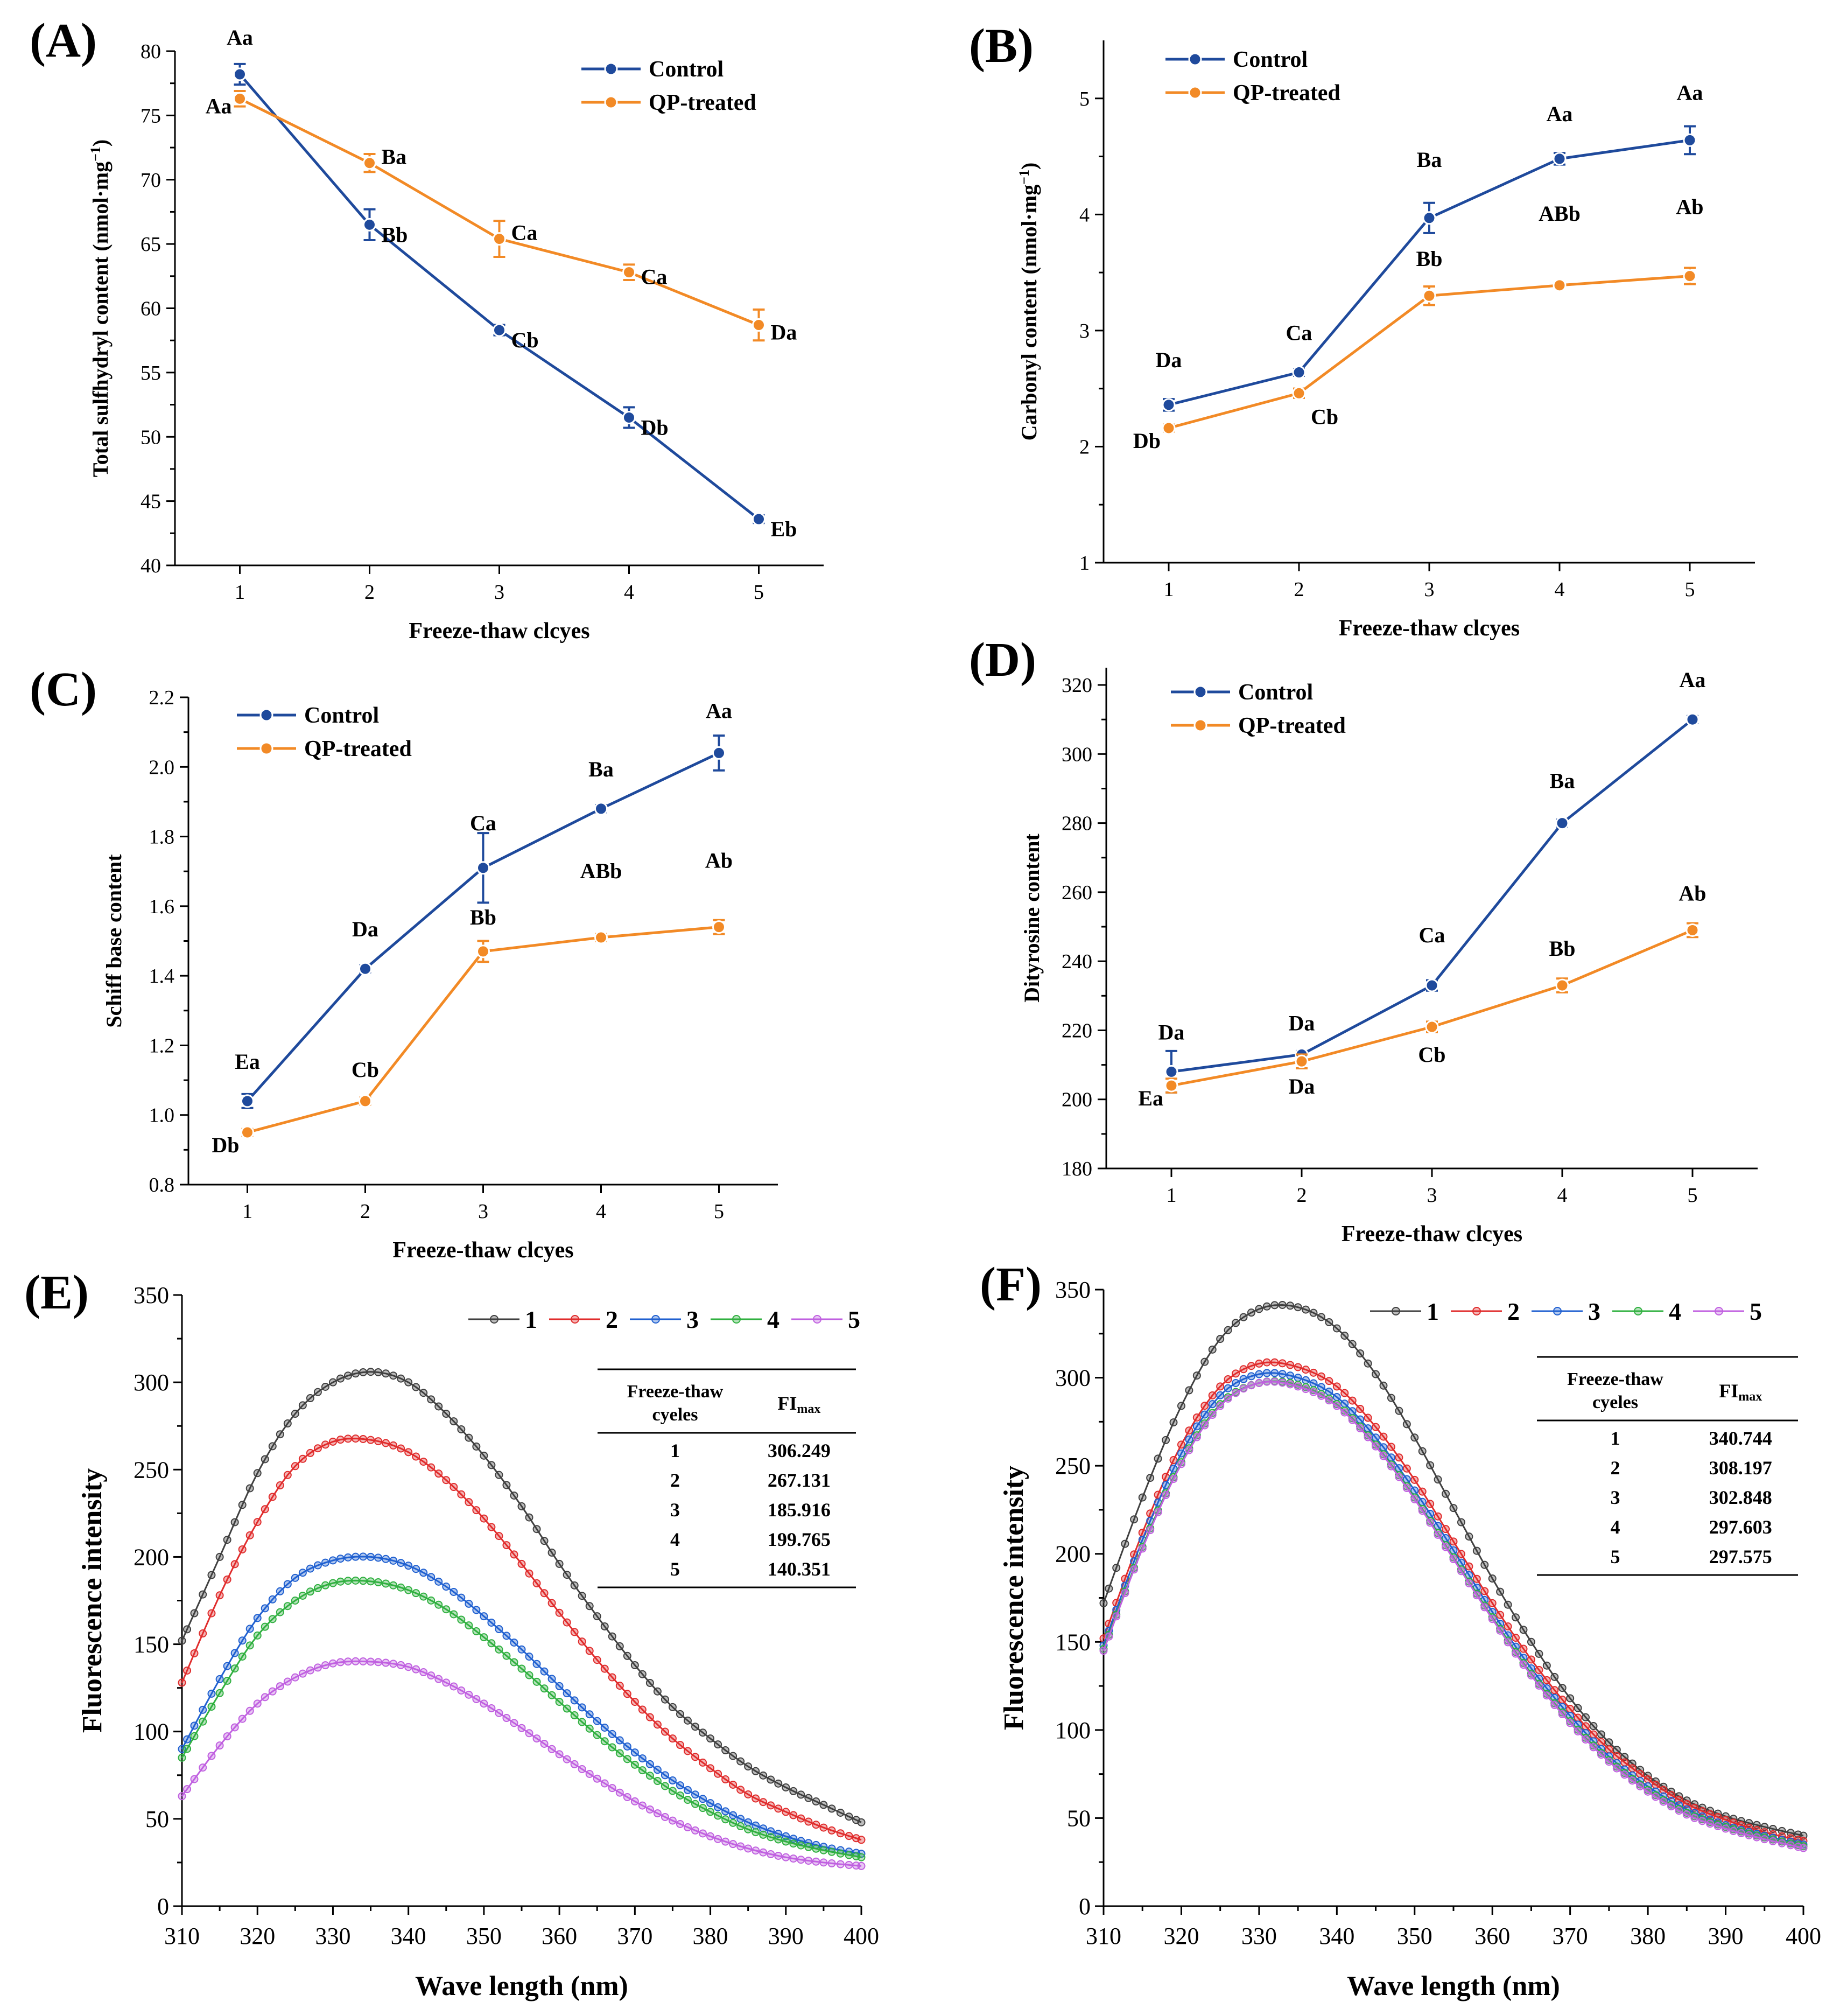 This screenshot has height=2016, width=1833. What do you see at coordinates (163, 1906) in the screenshot?
I see `y-tick-label: 0` at bounding box center [163, 1906].